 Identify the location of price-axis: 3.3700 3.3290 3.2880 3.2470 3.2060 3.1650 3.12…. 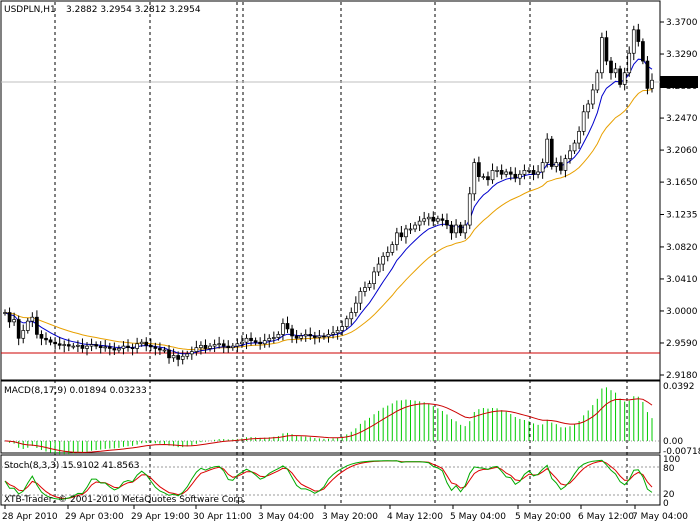
(679, 199).